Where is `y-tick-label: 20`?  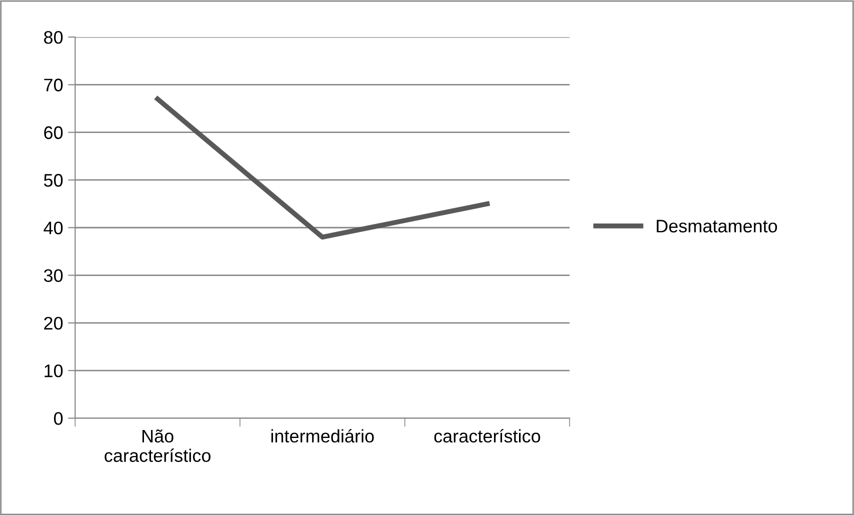 y-tick-label: 20 is located at coordinates (53, 323).